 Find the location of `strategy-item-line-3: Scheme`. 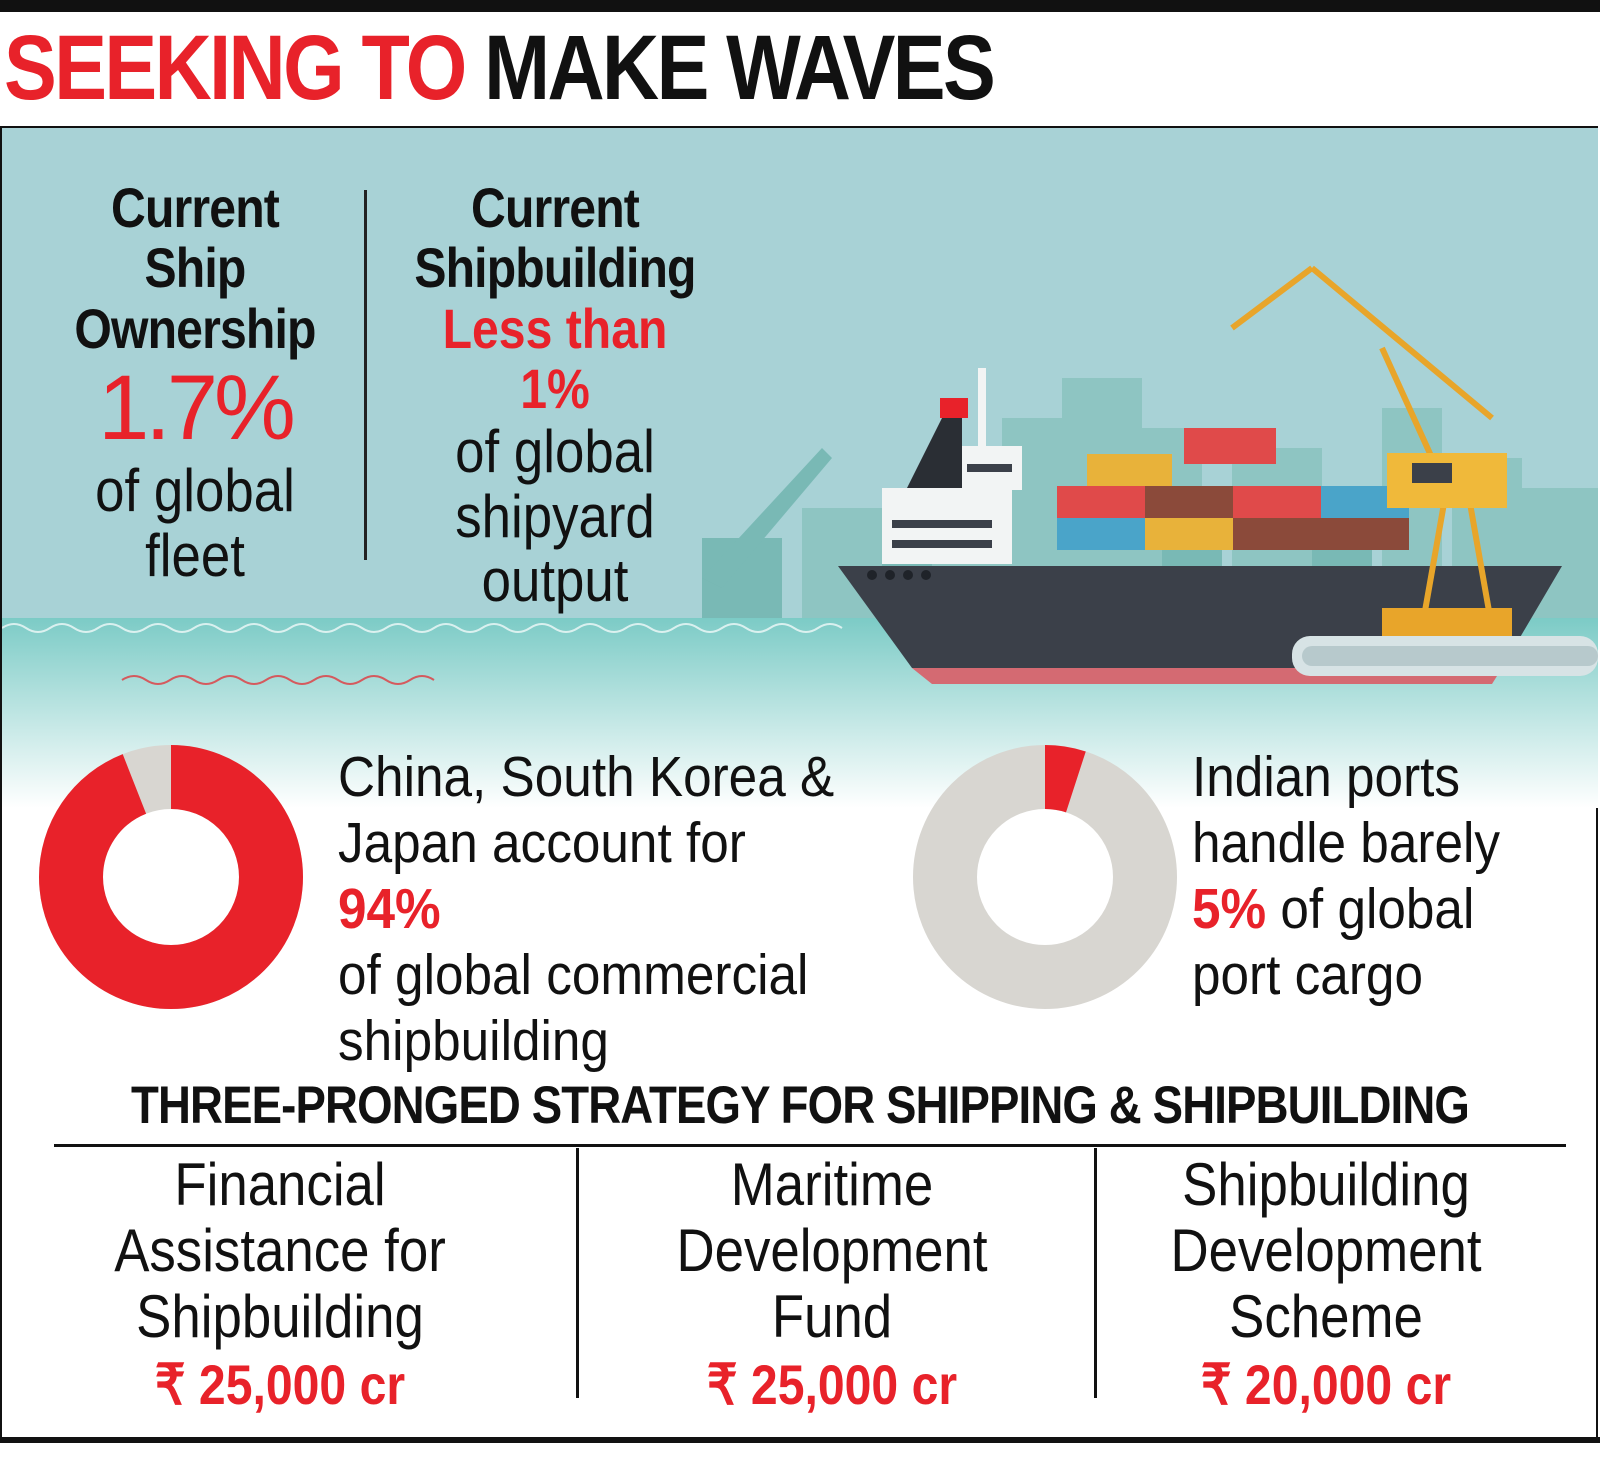

strategy-item-line-3: Scheme is located at coordinates (1326, 1316).